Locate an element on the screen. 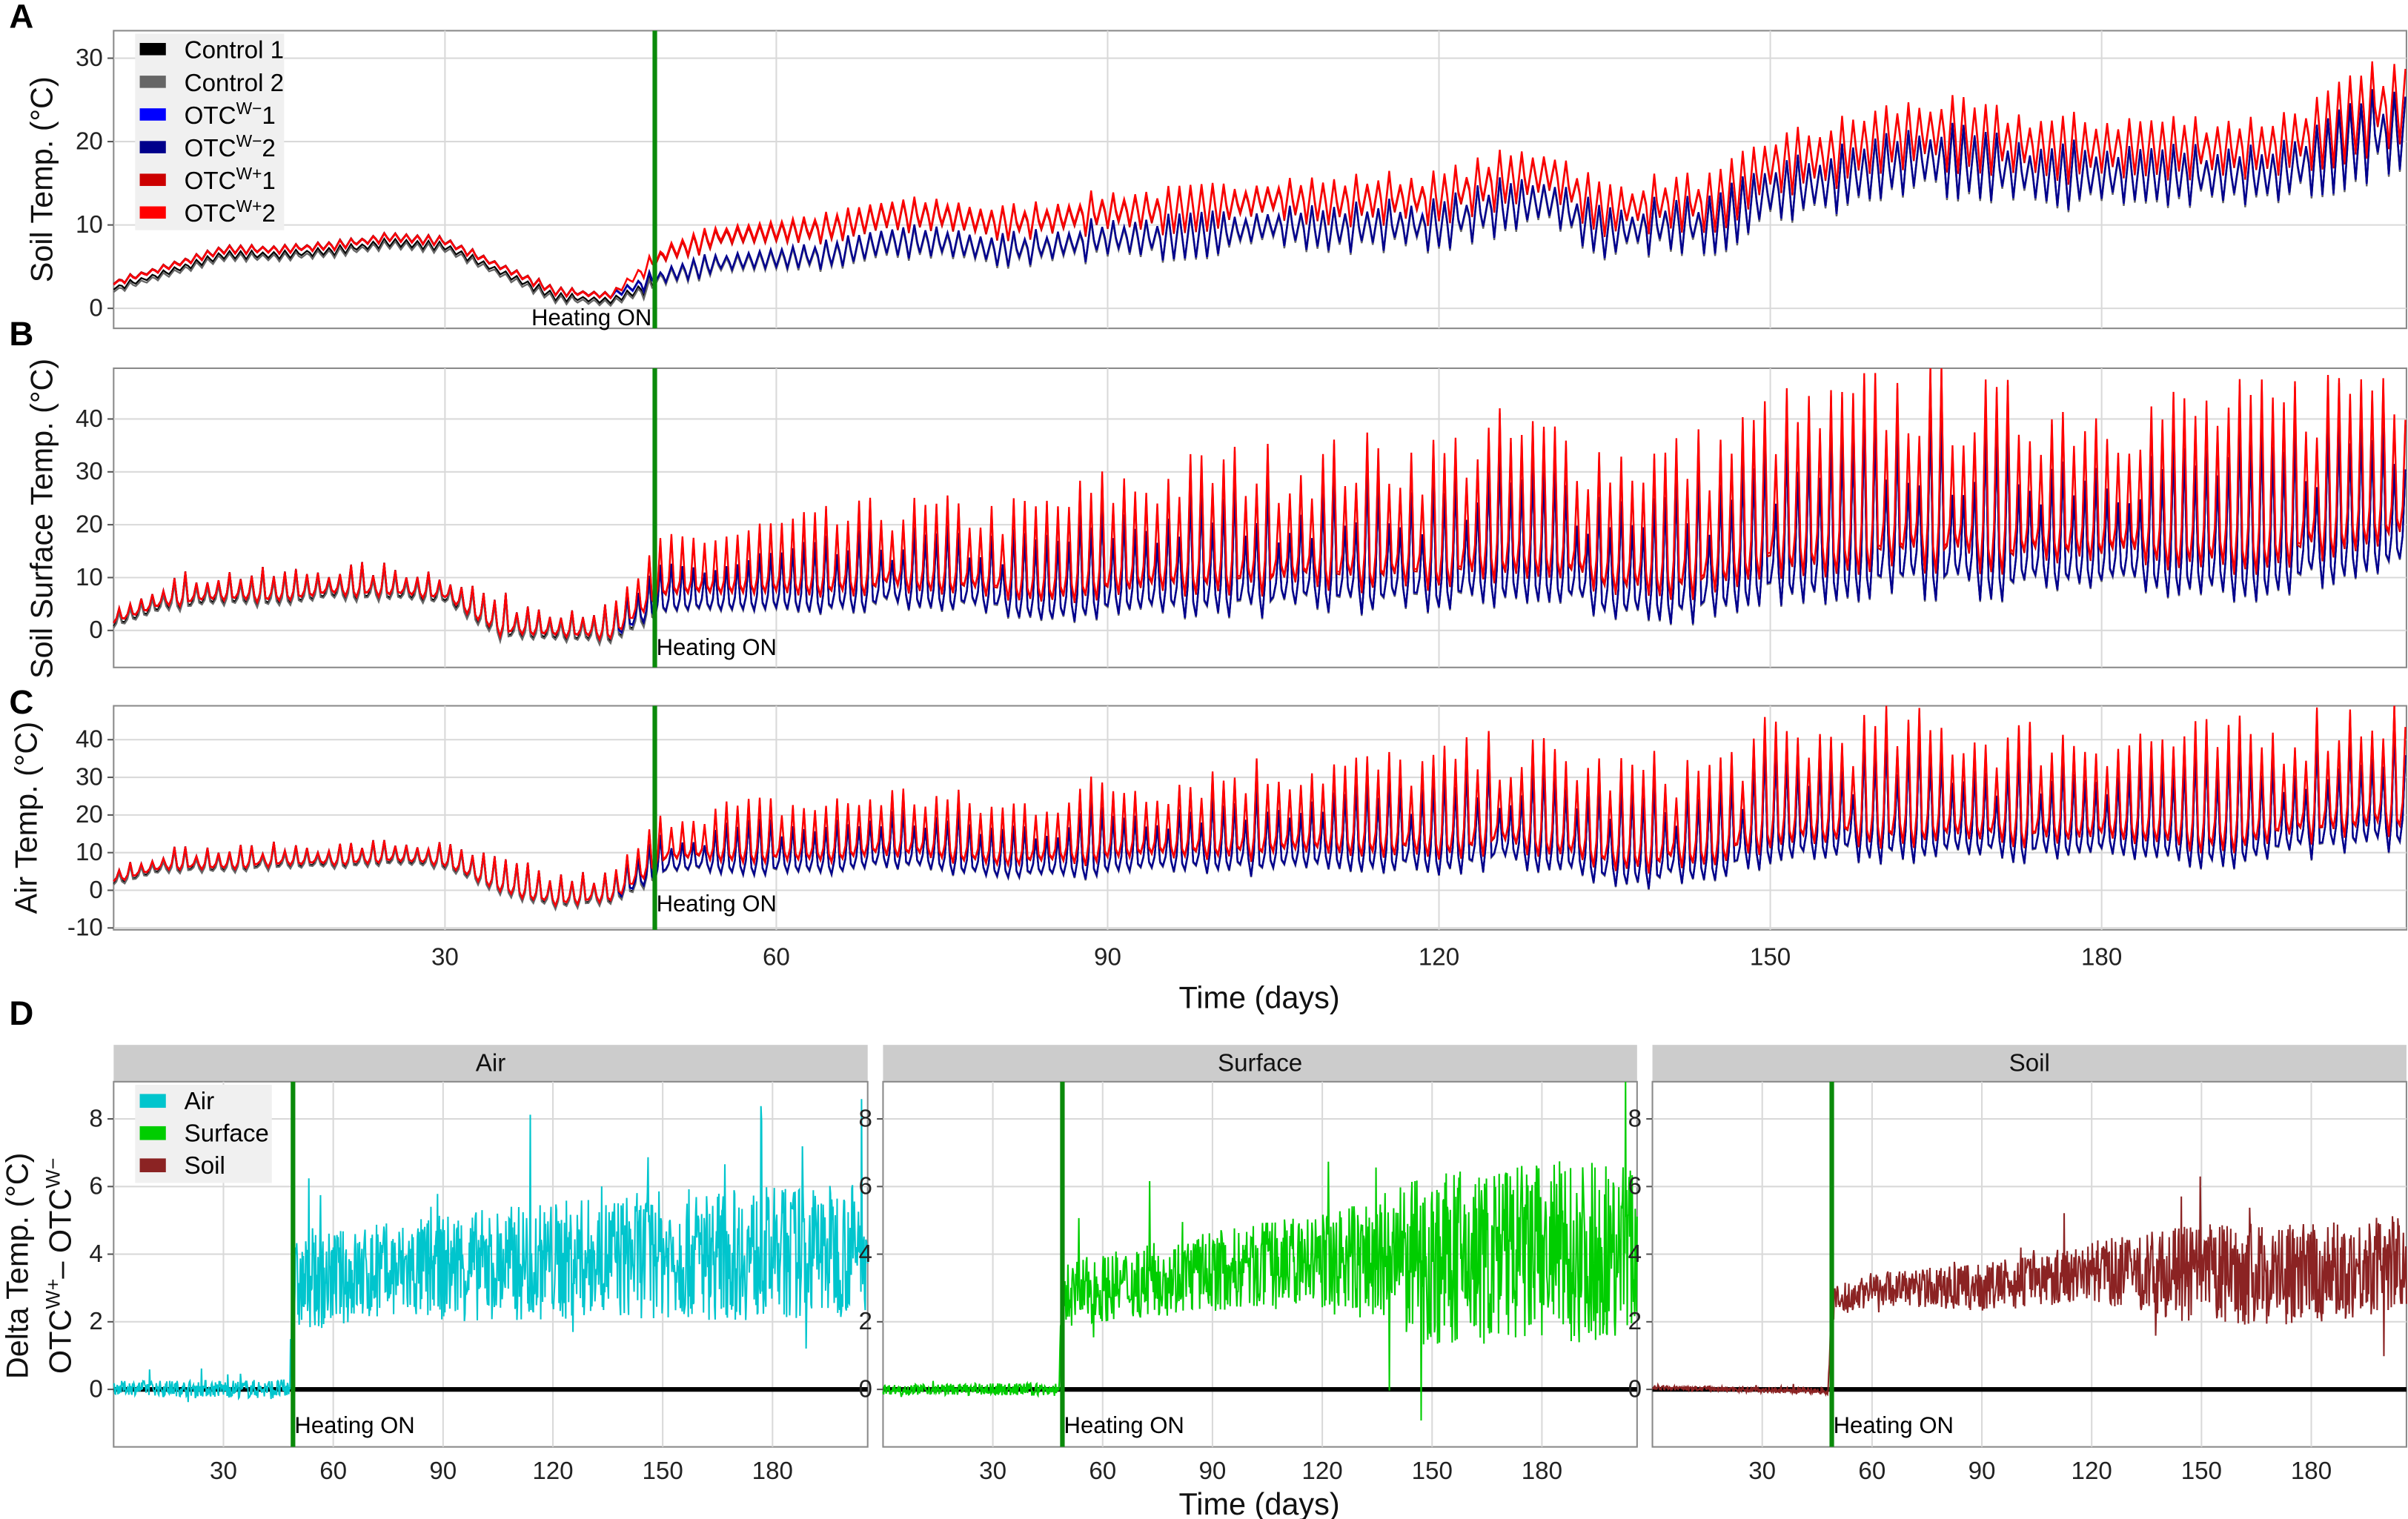 The height and width of the screenshot is (1519, 2408). plot-panel is located at coordinates (1260, 818).